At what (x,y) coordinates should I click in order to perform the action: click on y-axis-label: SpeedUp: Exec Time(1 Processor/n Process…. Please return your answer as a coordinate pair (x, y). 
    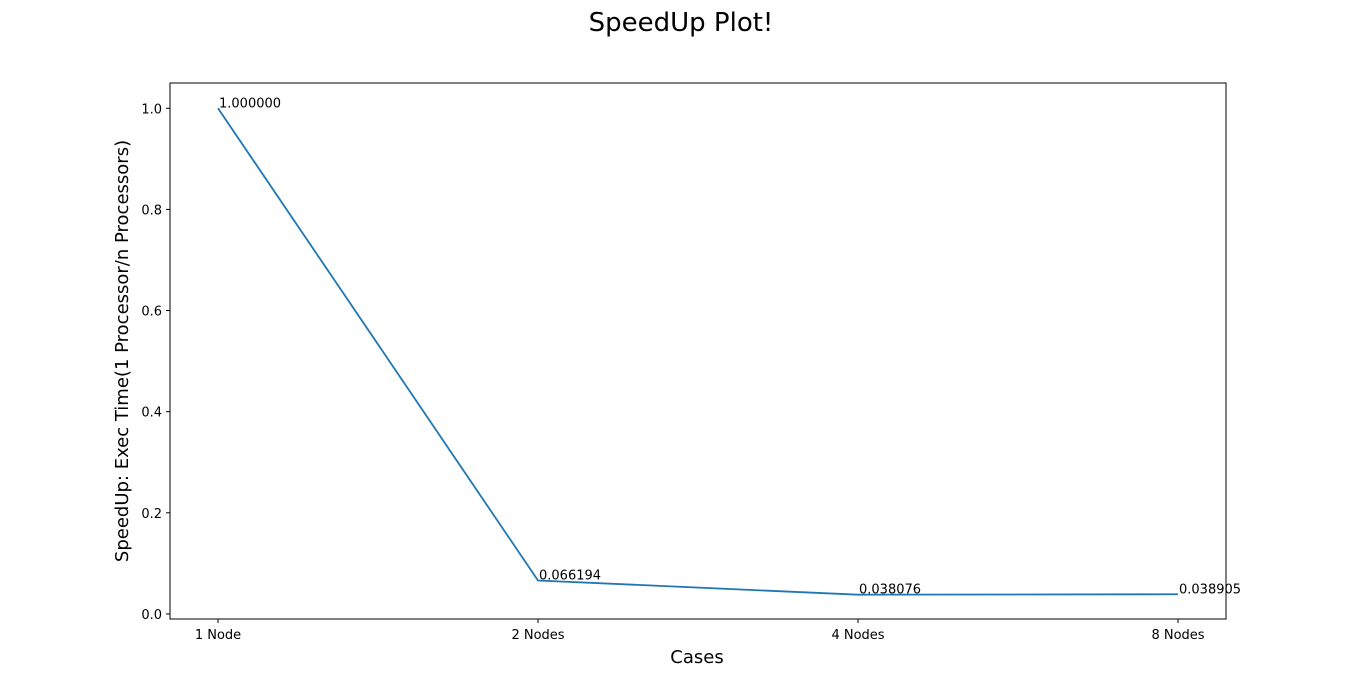
    Looking at the image, I should click on (122, 351).